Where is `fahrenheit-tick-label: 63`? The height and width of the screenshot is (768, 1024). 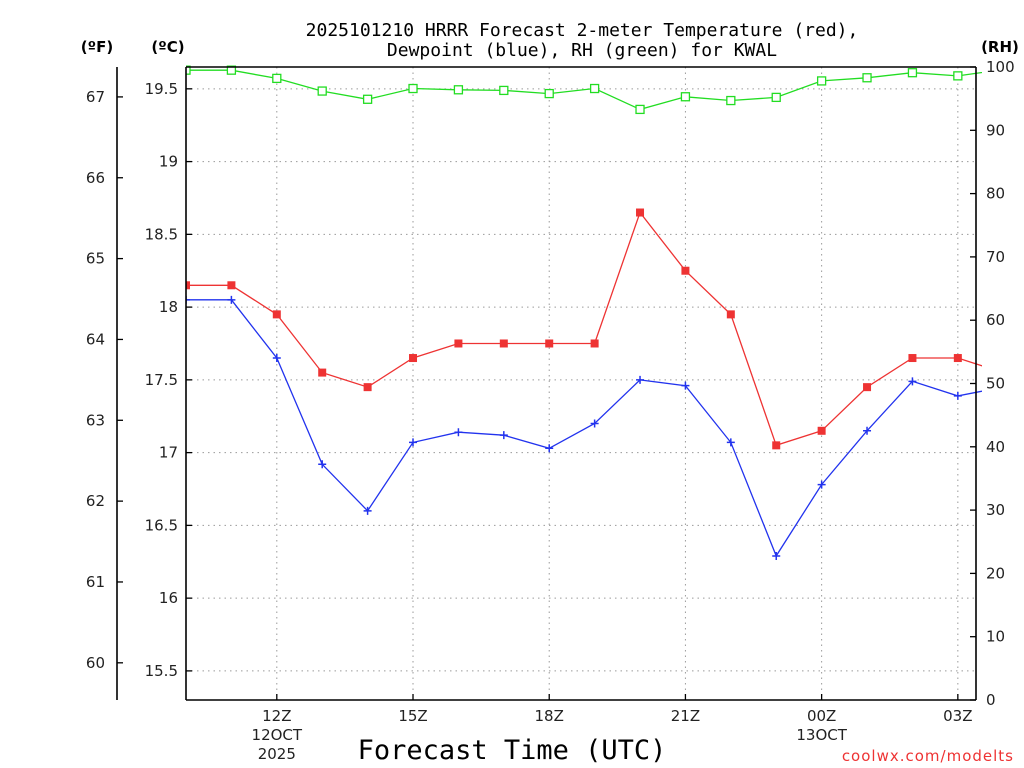 fahrenheit-tick-label: 63 is located at coordinates (95, 420).